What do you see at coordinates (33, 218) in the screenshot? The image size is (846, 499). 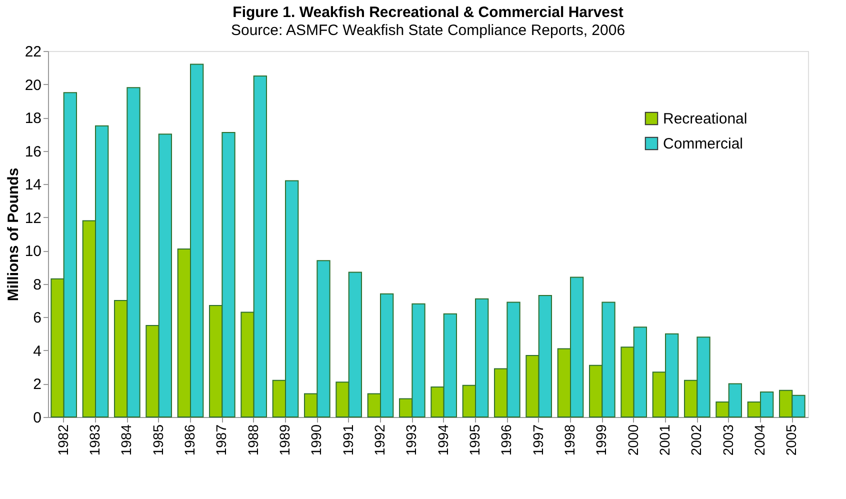 I see `y-tick-label: 12` at bounding box center [33, 218].